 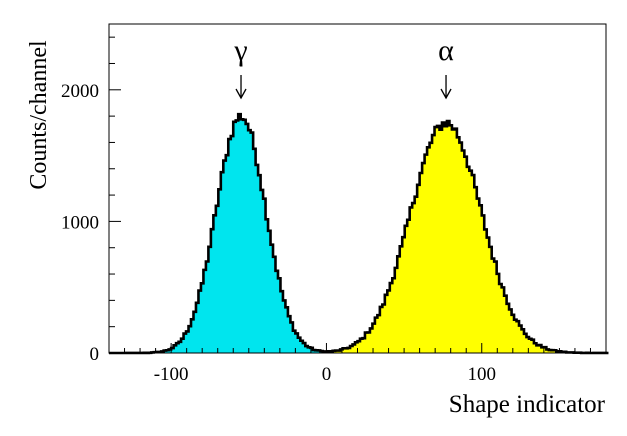 I want to click on peak-label: γ, so click(x=240, y=50).